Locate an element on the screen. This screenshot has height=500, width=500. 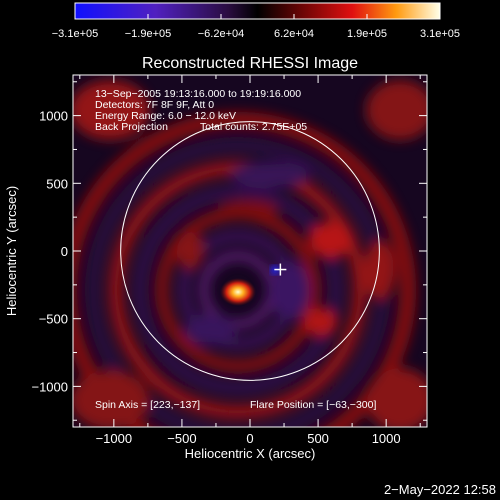
colorbar-ticks is located at coordinates (257, 16).